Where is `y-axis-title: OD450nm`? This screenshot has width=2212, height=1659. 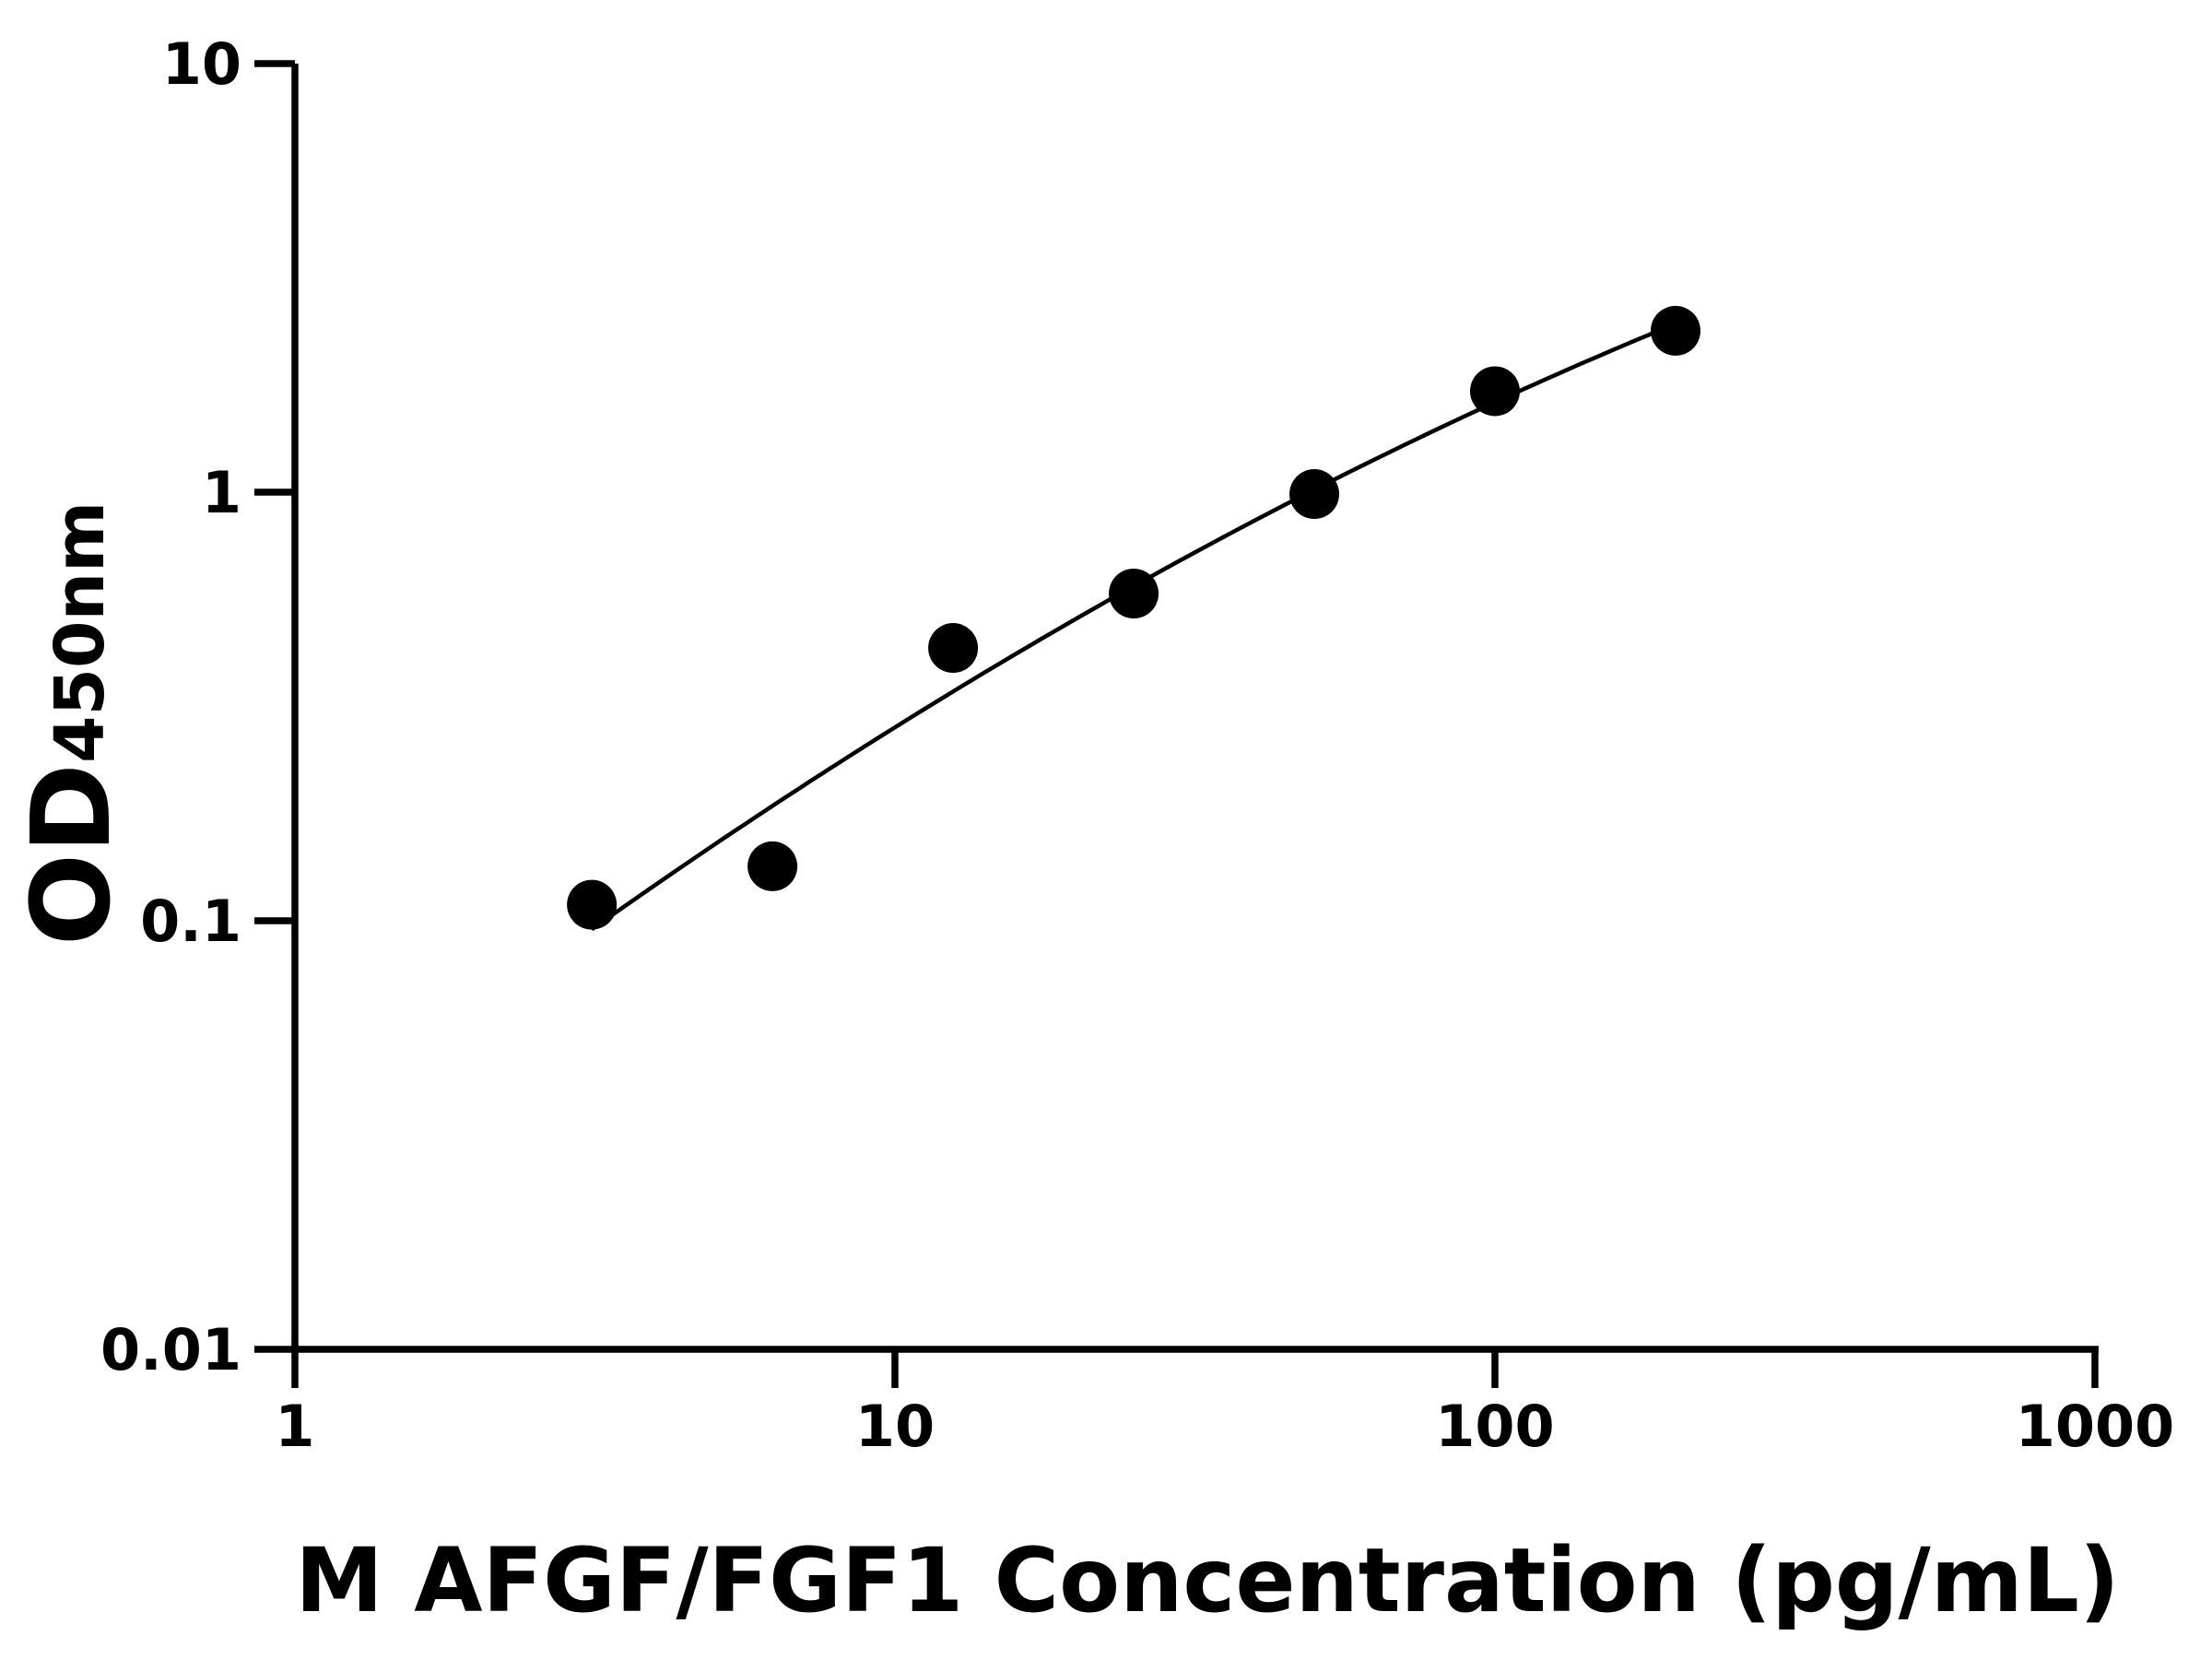 y-axis-title: OD450nm is located at coordinates (71, 724).